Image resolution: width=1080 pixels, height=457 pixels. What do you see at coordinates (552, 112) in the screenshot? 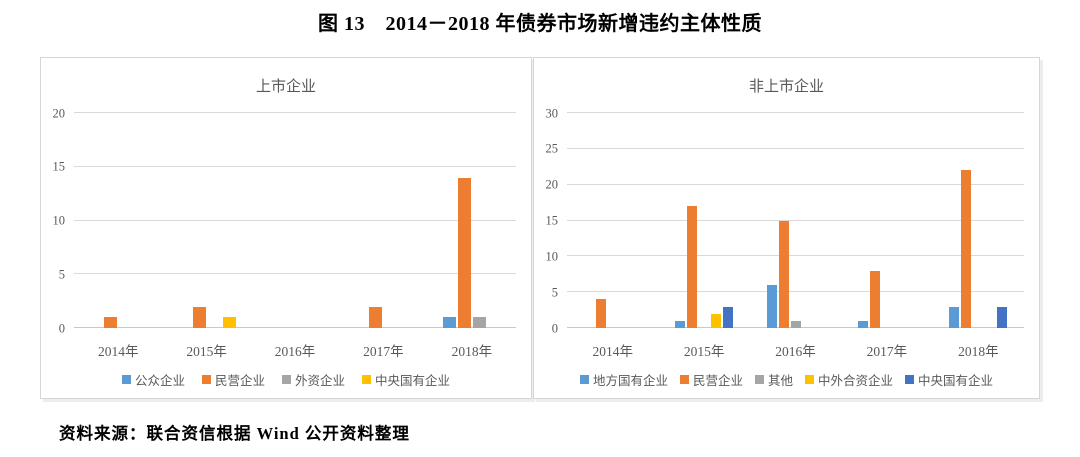
I see `y-axis-label: 30` at bounding box center [552, 112].